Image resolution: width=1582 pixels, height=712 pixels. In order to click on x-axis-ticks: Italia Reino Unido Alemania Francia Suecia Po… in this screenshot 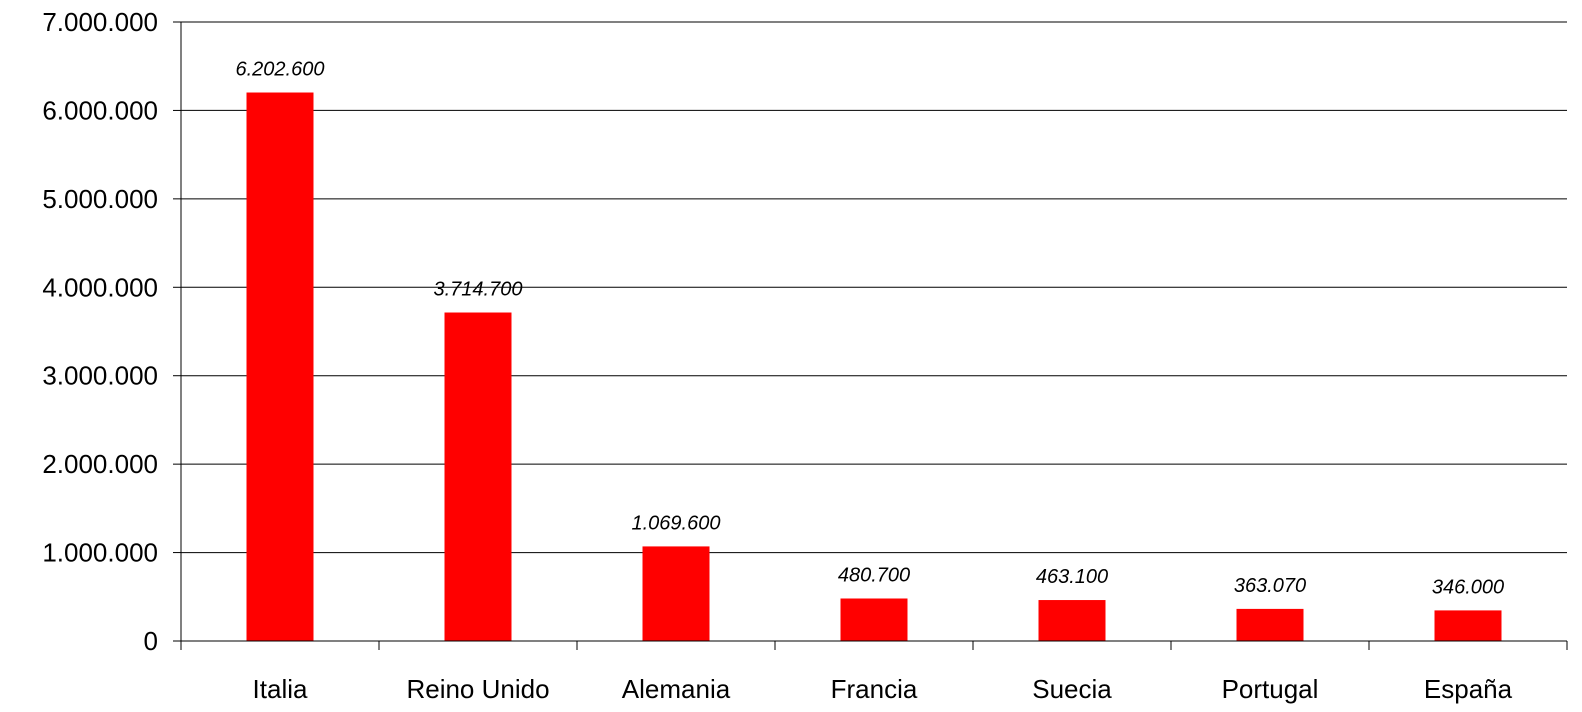, I will do `click(874, 672)`.